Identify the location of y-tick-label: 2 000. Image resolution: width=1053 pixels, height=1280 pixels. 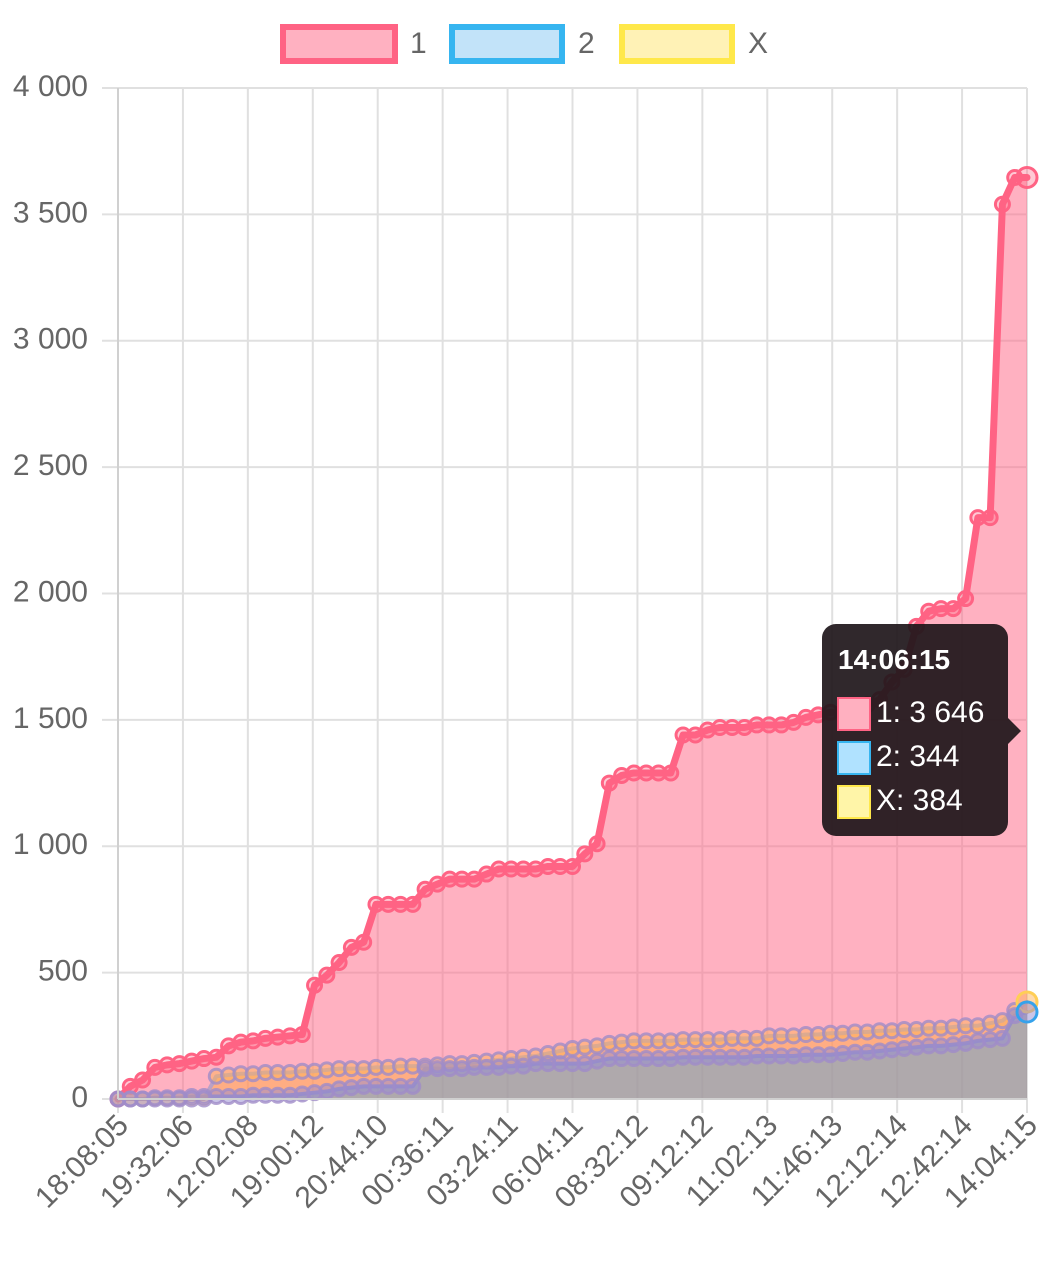
(50, 591).